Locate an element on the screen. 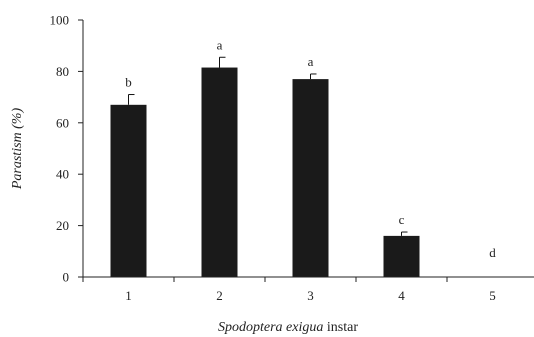 This screenshot has height=337, width=534. x-axis-ticks: 1 2 3 4 5 is located at coordinates (289, 290).